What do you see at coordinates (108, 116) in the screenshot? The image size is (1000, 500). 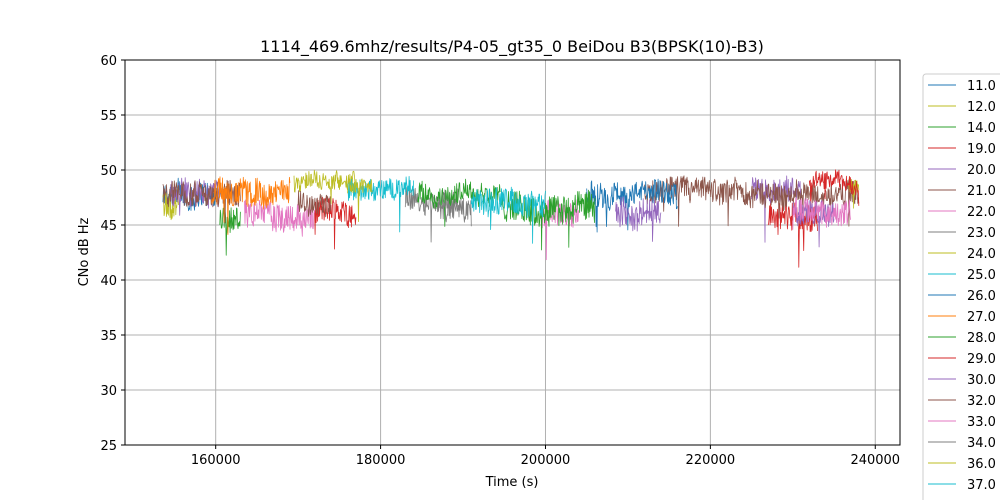 I see `y-tick-label: 55` at bounding box center [108, 116].